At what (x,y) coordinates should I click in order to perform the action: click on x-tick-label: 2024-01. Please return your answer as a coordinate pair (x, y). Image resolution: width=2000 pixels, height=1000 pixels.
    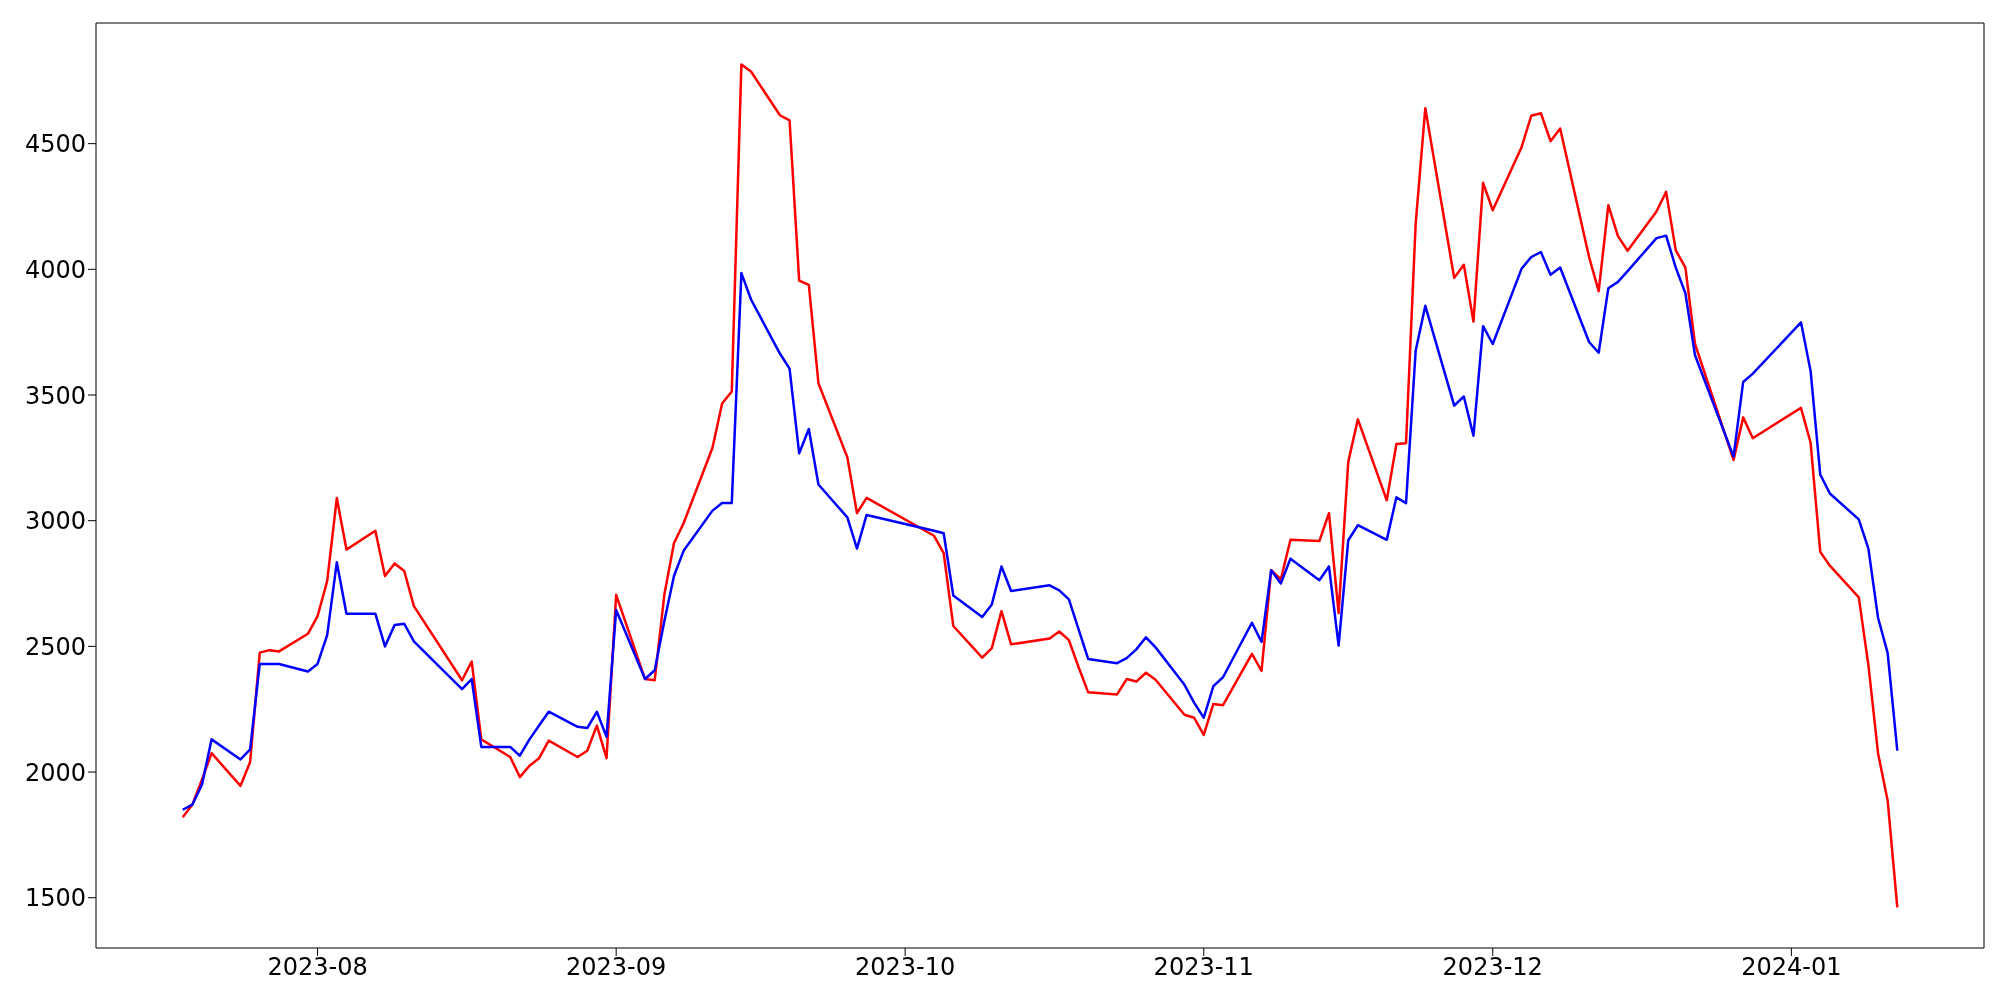
    Looking at the image, I should click on (1791, 967).